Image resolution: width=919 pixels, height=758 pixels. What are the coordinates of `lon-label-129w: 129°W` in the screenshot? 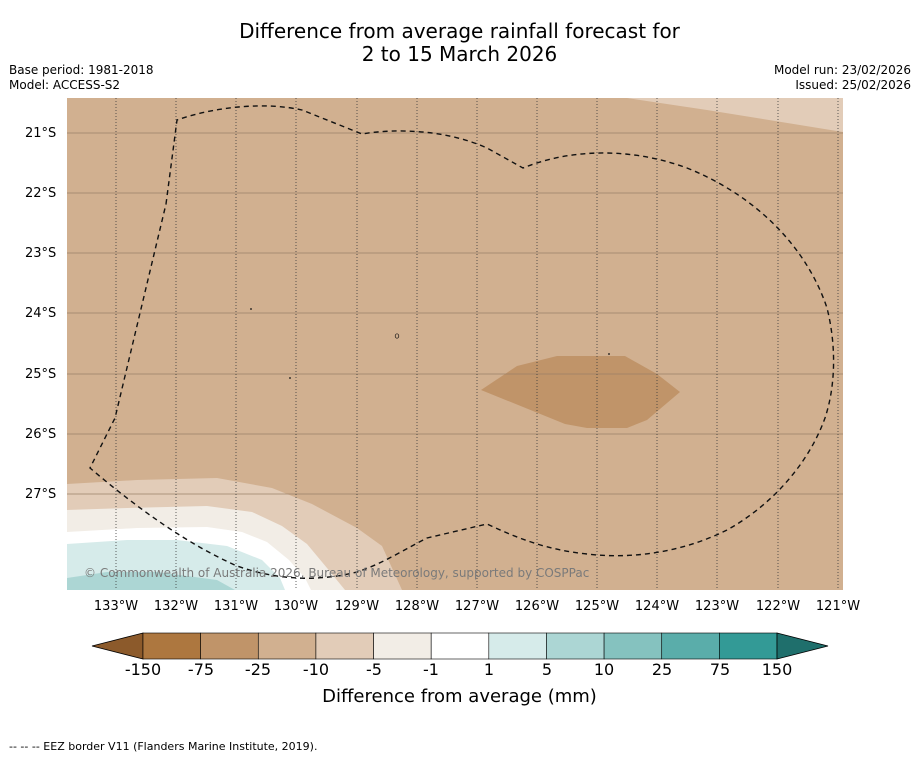 It's located at (357, 606).